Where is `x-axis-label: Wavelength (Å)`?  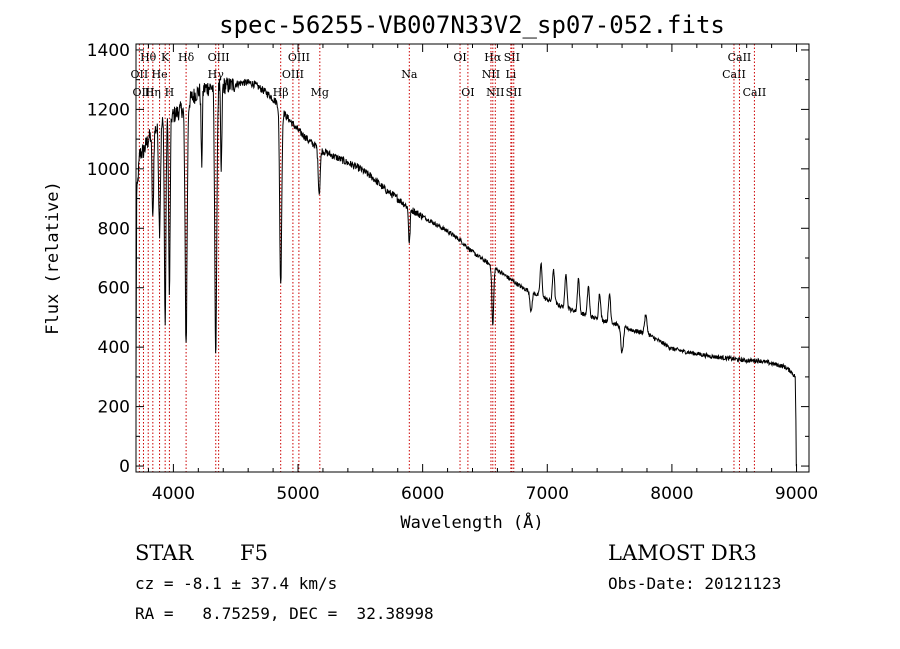 x-axis-label: Wavelength (Å) is located at coordinates (471, 522).